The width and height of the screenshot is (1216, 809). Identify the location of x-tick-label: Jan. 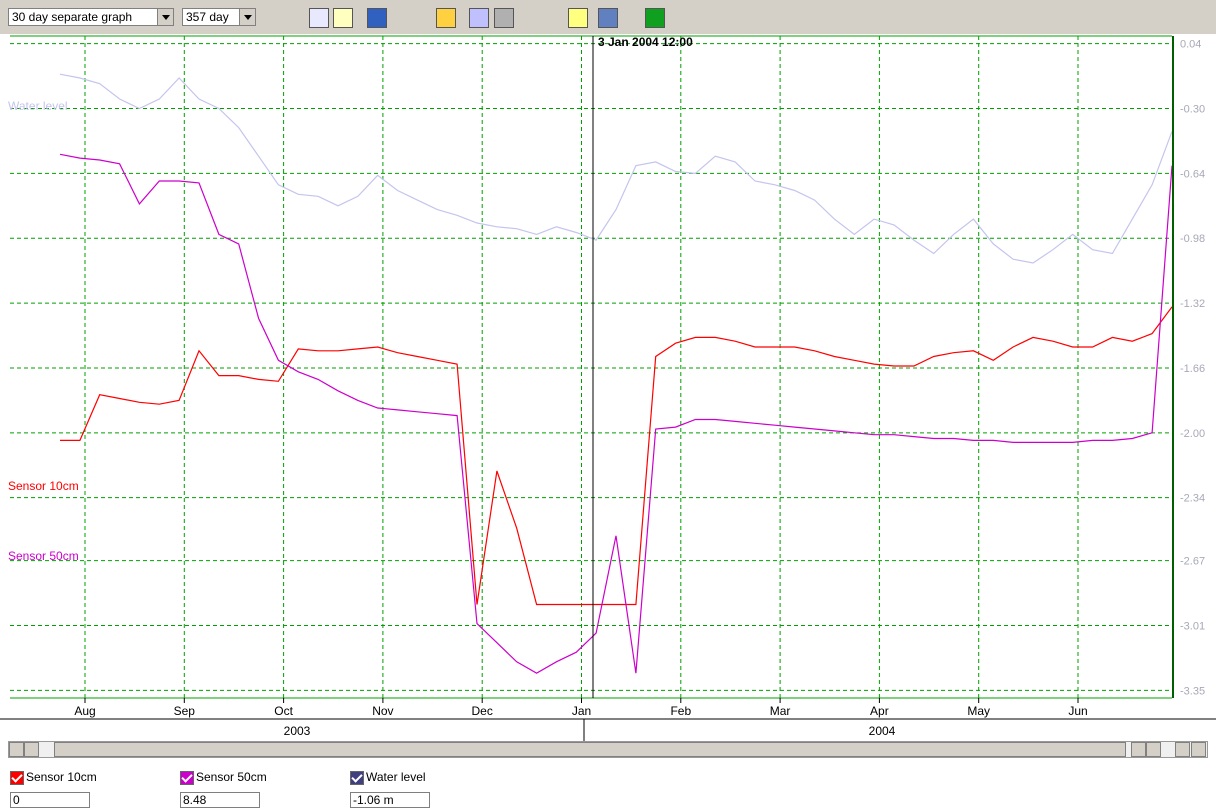
(581, 711).